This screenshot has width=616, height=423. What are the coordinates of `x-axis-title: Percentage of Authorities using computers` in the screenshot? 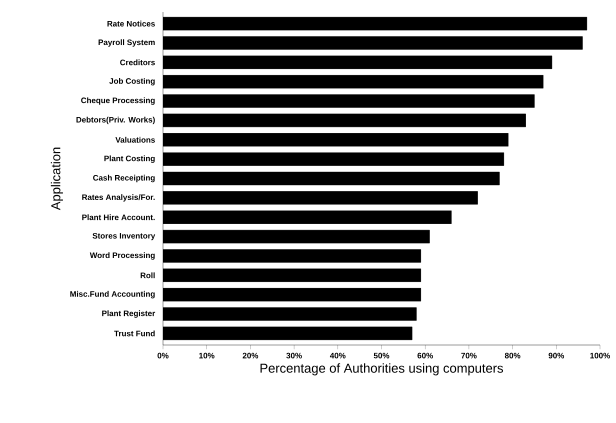 It's located at (382, 369).